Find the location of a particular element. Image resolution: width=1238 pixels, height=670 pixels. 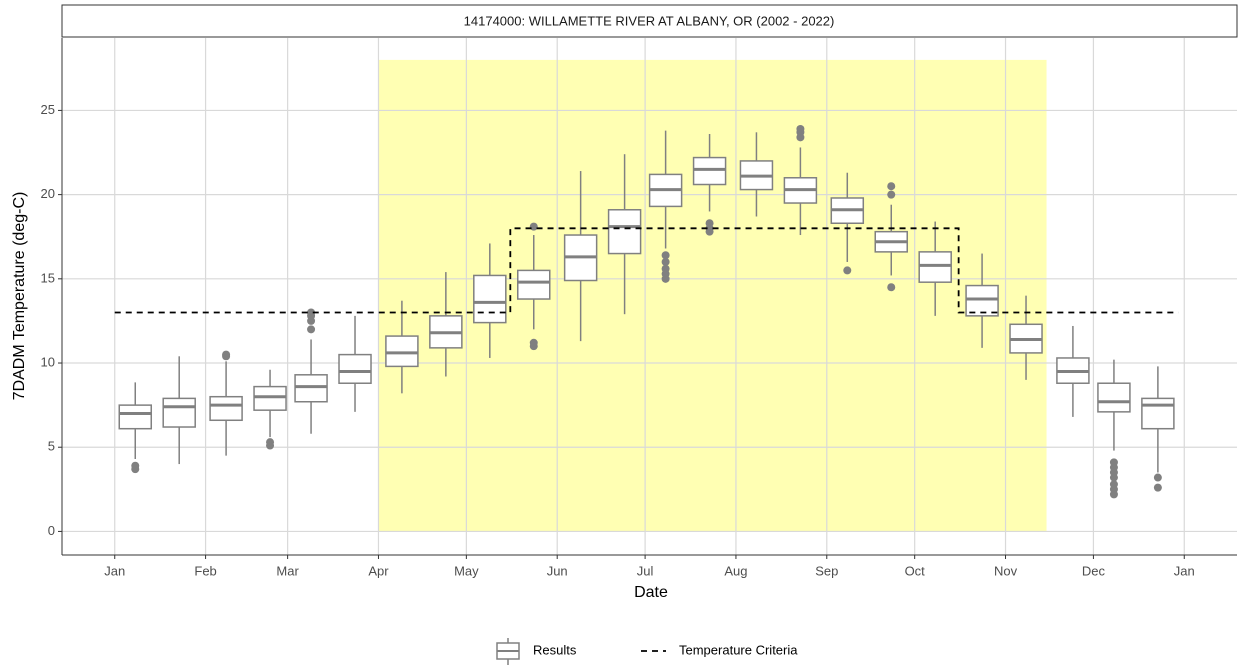

x-axis-label: Date is located at coordinates (651, 592).